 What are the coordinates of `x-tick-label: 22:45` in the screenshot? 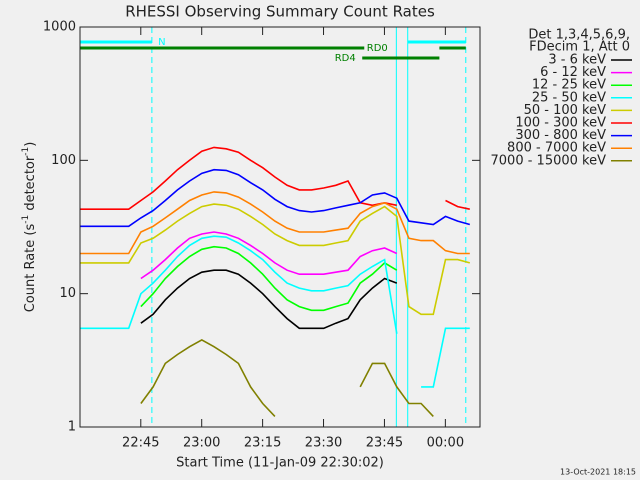 It's located at (140, 443).